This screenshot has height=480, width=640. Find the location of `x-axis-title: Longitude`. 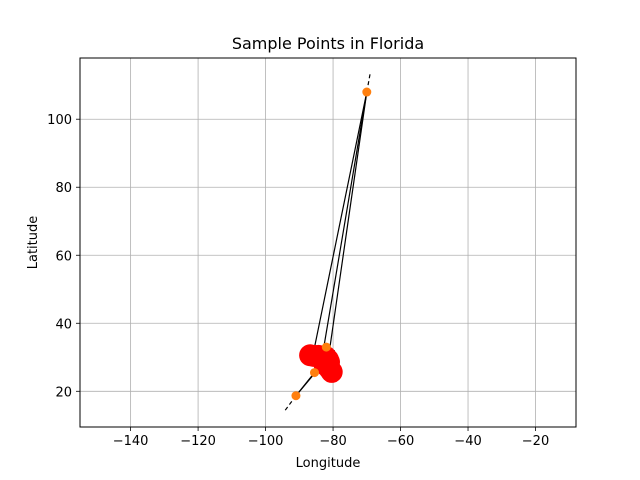

x-axis-title: Longitude is located at coordinates (328, 463).